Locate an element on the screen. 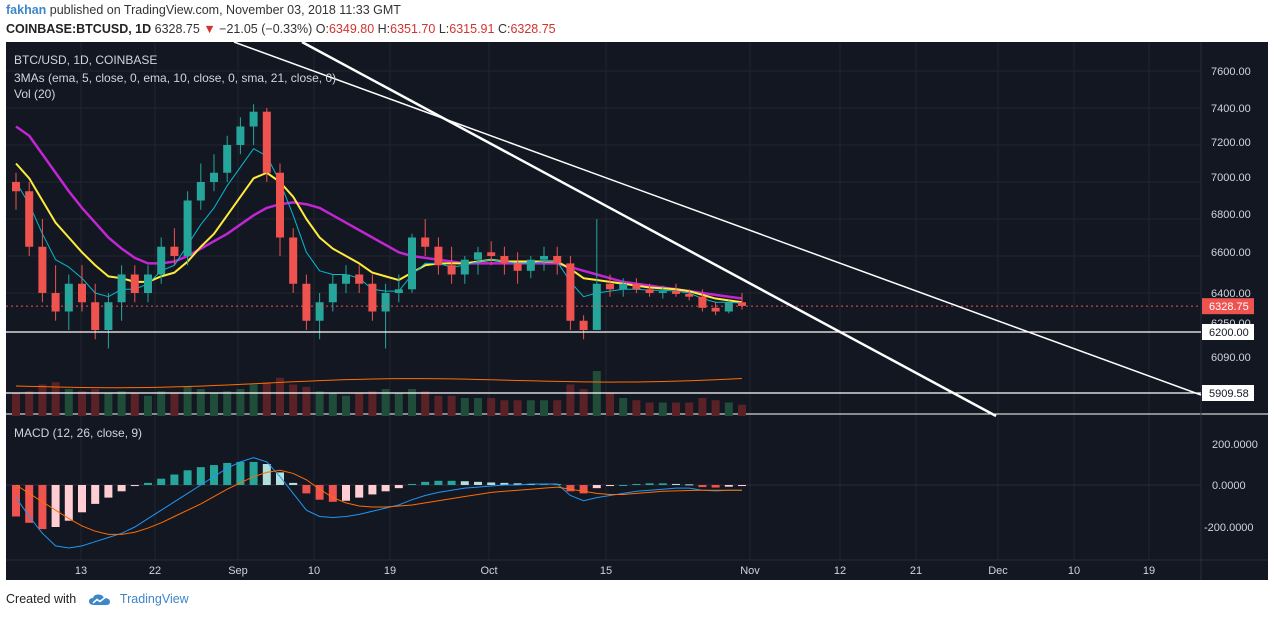  close-value: 6328.75 is located at coordinates (533, 29).